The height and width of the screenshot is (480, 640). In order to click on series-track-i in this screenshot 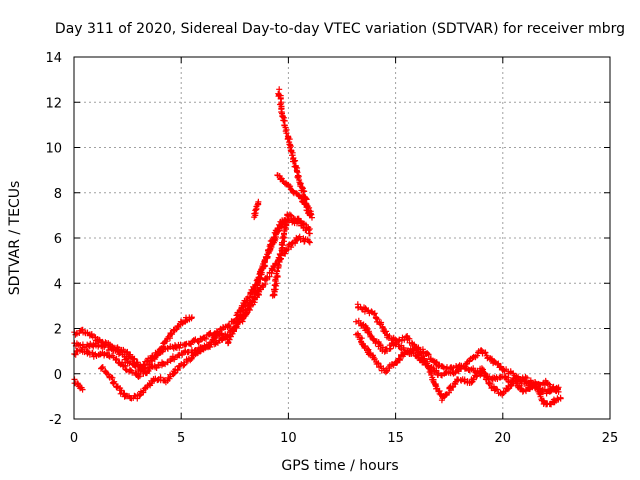, I will do `click(295, 153)`.